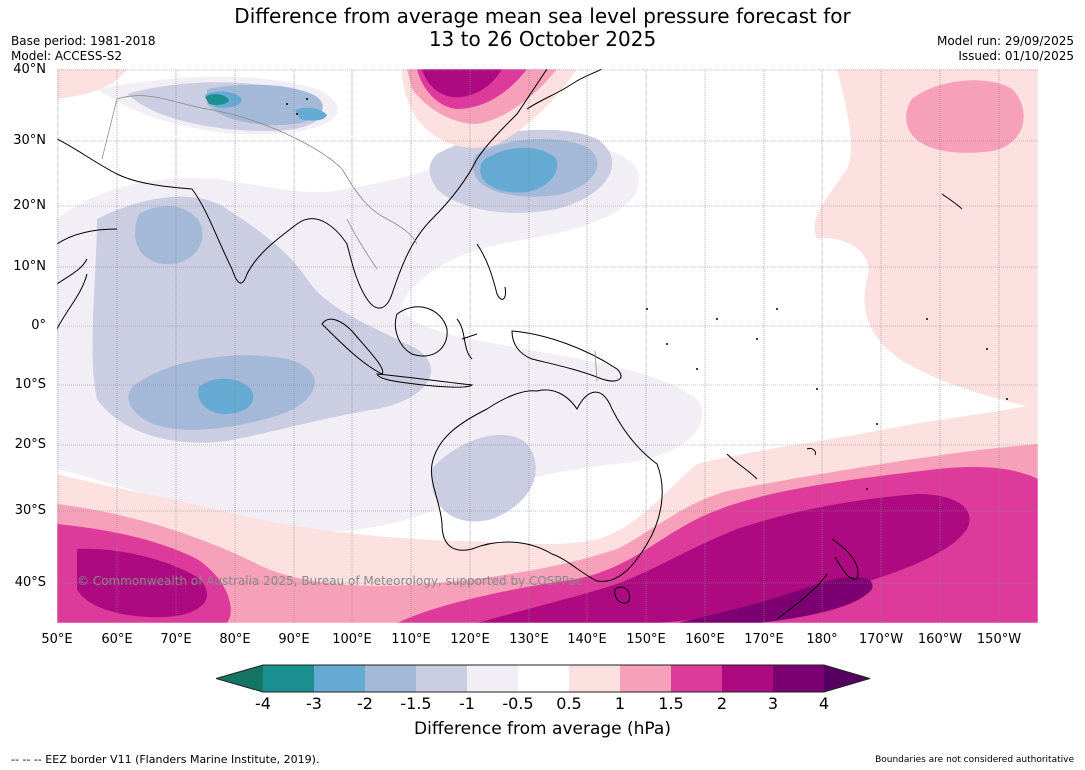 The image size is (1085, 770). Describe the element at coordinates (87, 236) in the screenshot. I see `coast-india-west` at that location.